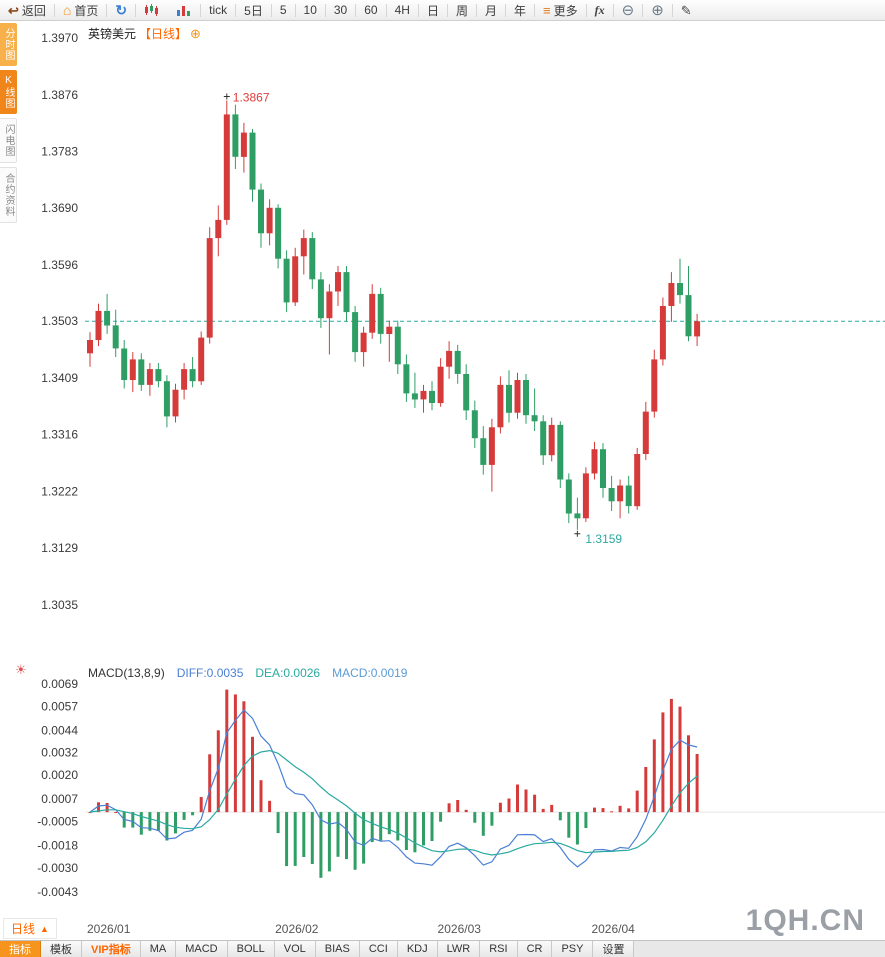 This screenshot has width=885, height=957. I want to click on tab-boll: BOLL, so click(251, 949).